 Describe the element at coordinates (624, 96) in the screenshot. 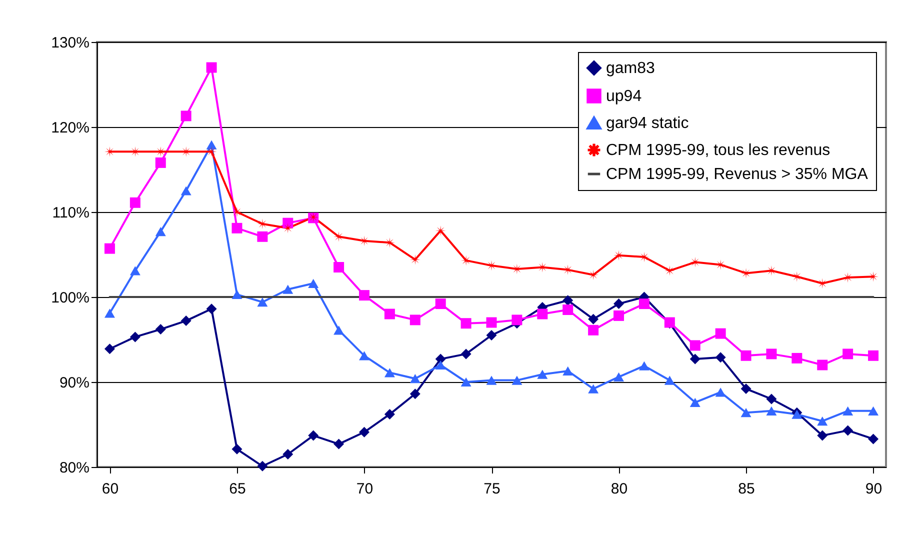

I see `legend-label: up94` at that location.